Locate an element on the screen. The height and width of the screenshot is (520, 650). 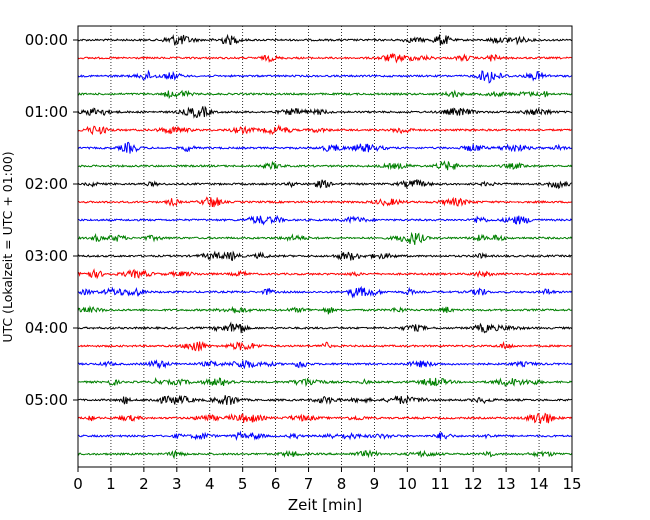
y-tick-label: 00:00 is located at coordinates (46, 40).